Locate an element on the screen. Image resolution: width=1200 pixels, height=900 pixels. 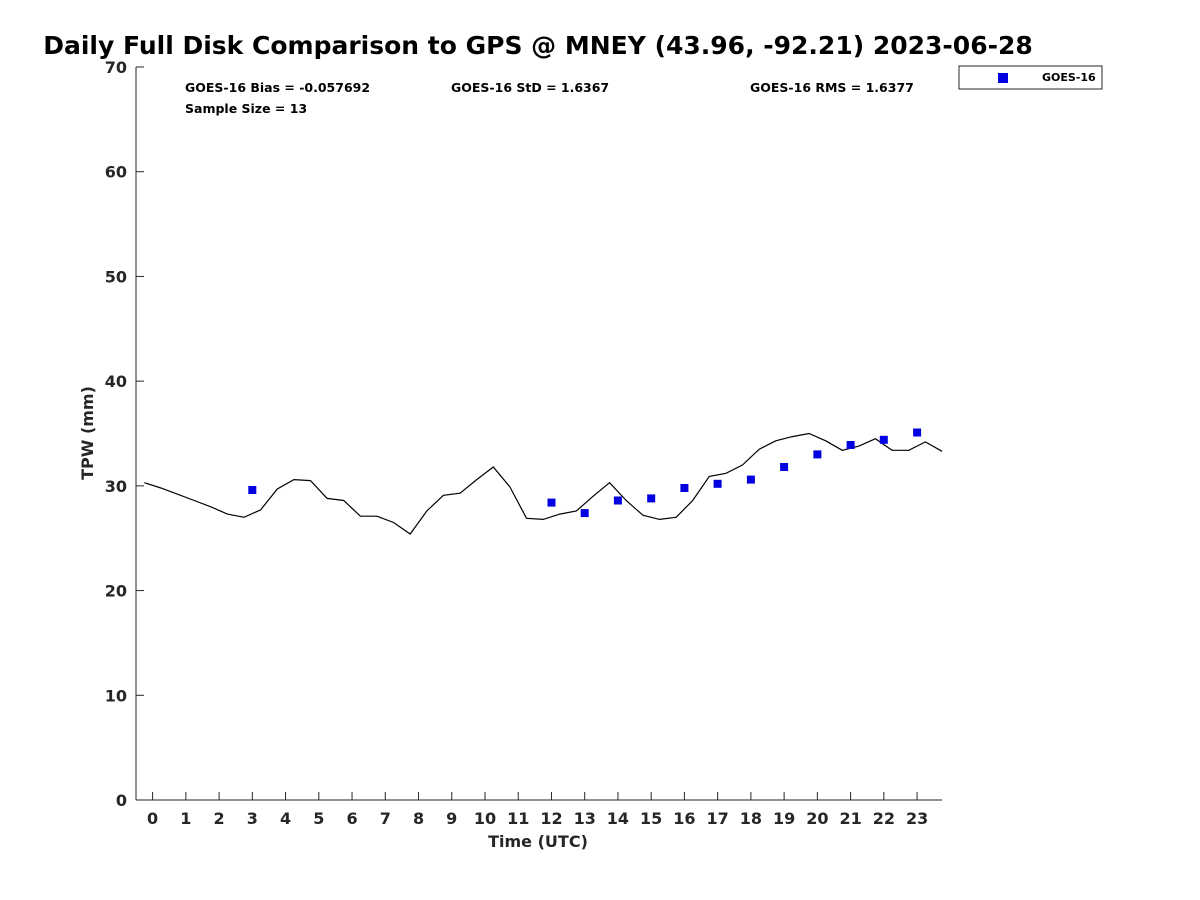
y-tick-label: 40 is located at coordinates (116, 381).